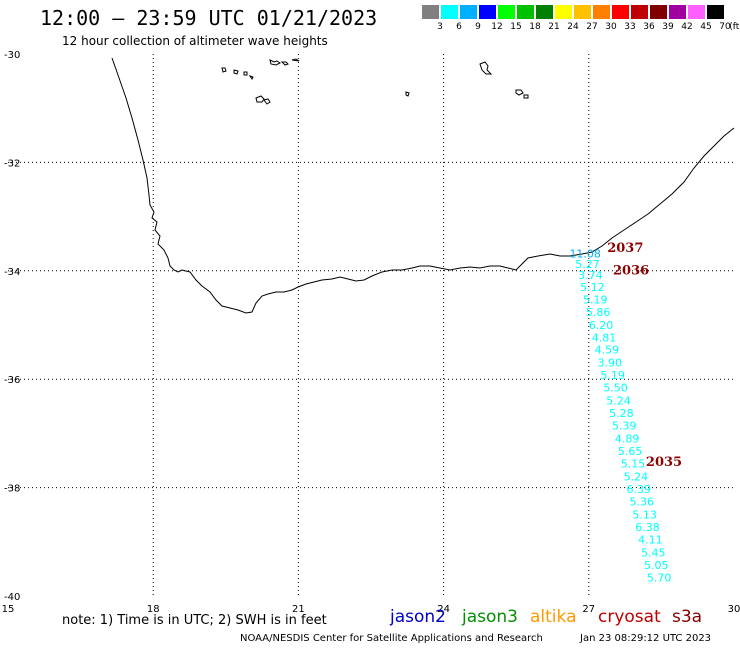 This screenshot has height=650, width=740. Describe the element at coordinates (12, 380) in the screenshot. I see `lat-tick-label: -36` at that location.